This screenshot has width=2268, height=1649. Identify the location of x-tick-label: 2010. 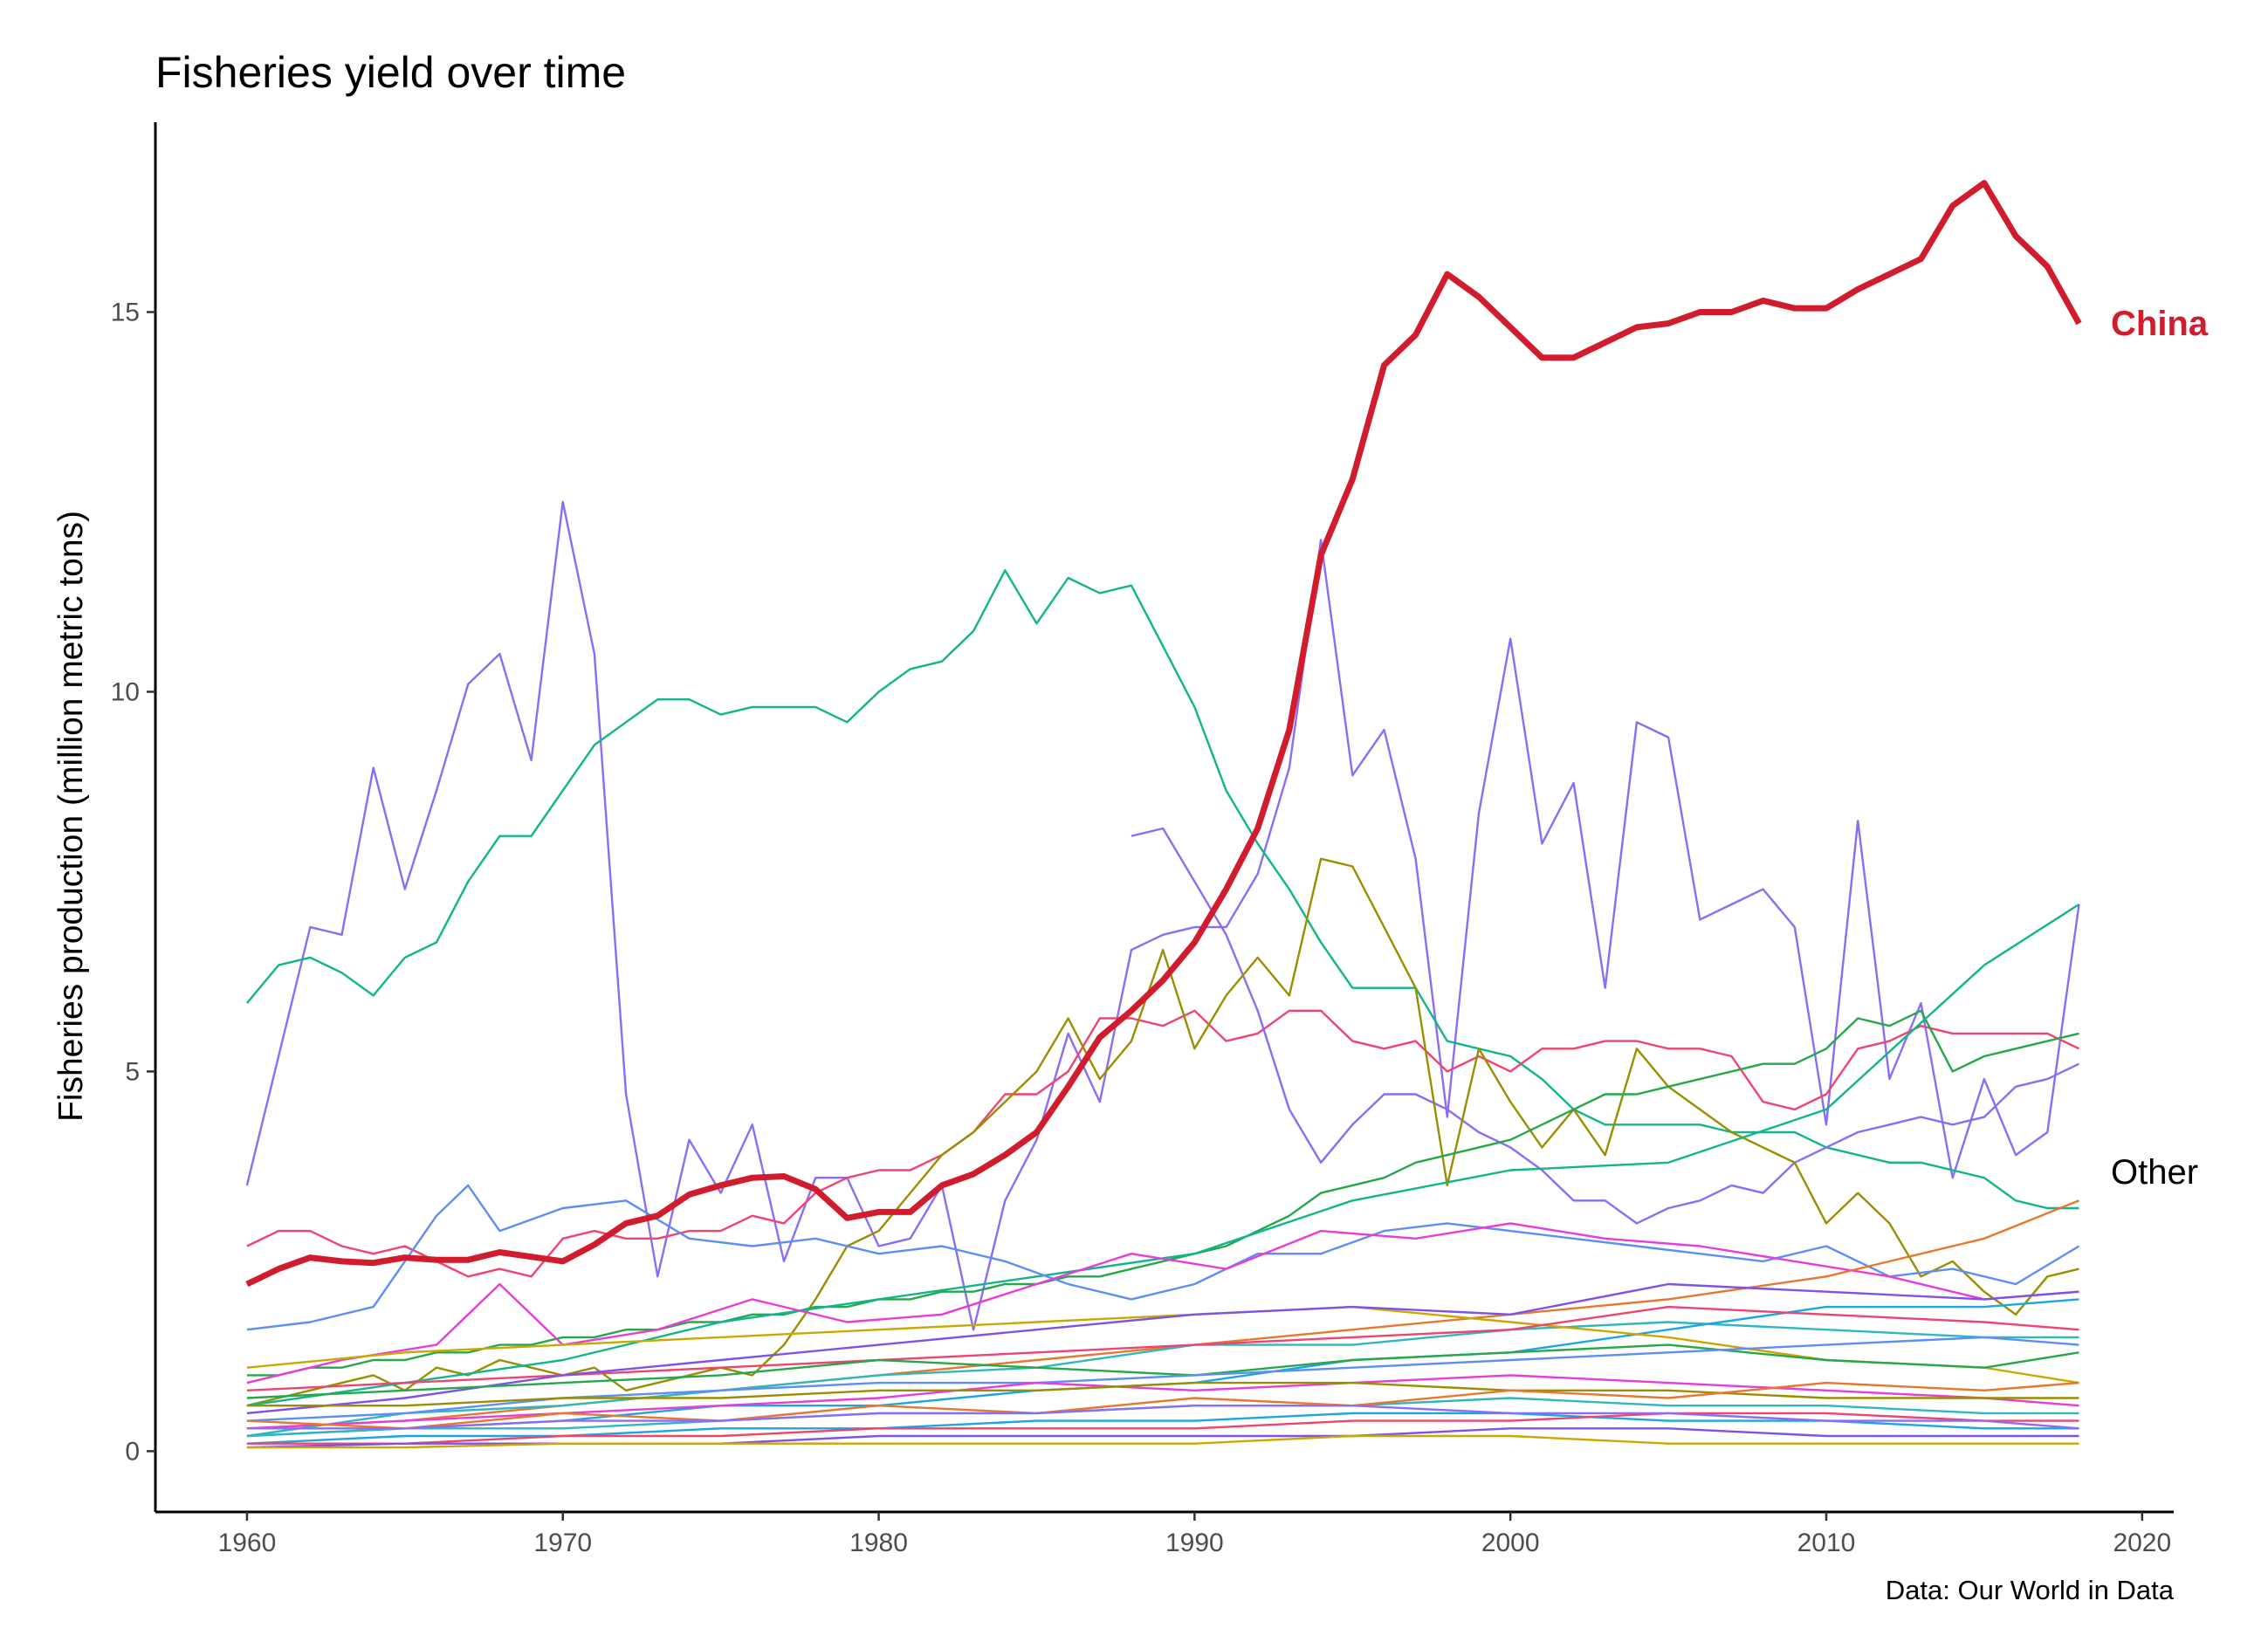
(1827, 1543).